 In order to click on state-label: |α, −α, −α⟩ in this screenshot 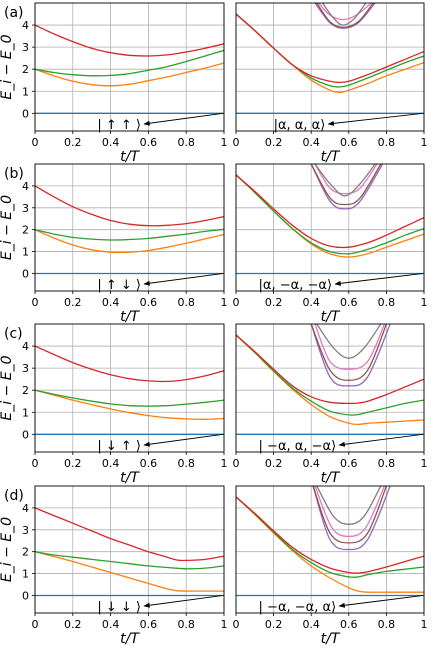, I will do `click(295, 285)`.